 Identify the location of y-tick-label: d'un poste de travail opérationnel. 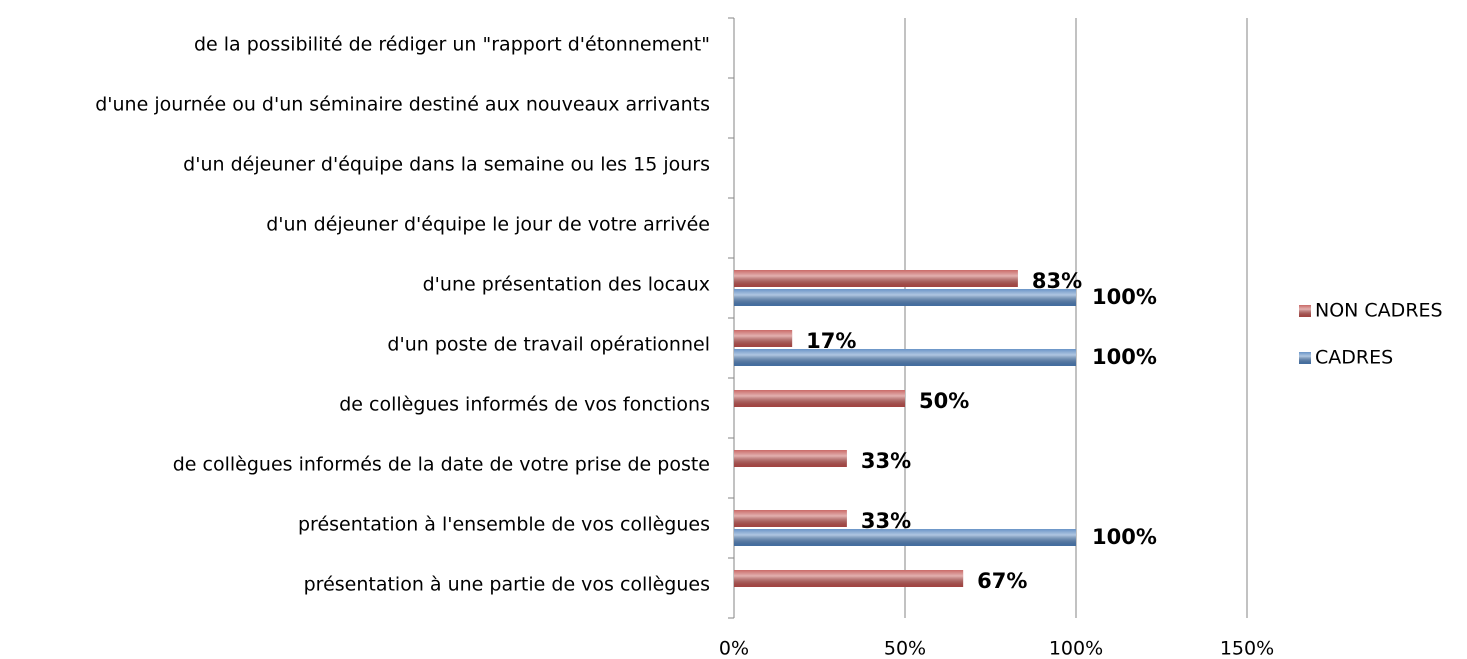
(548, 345).